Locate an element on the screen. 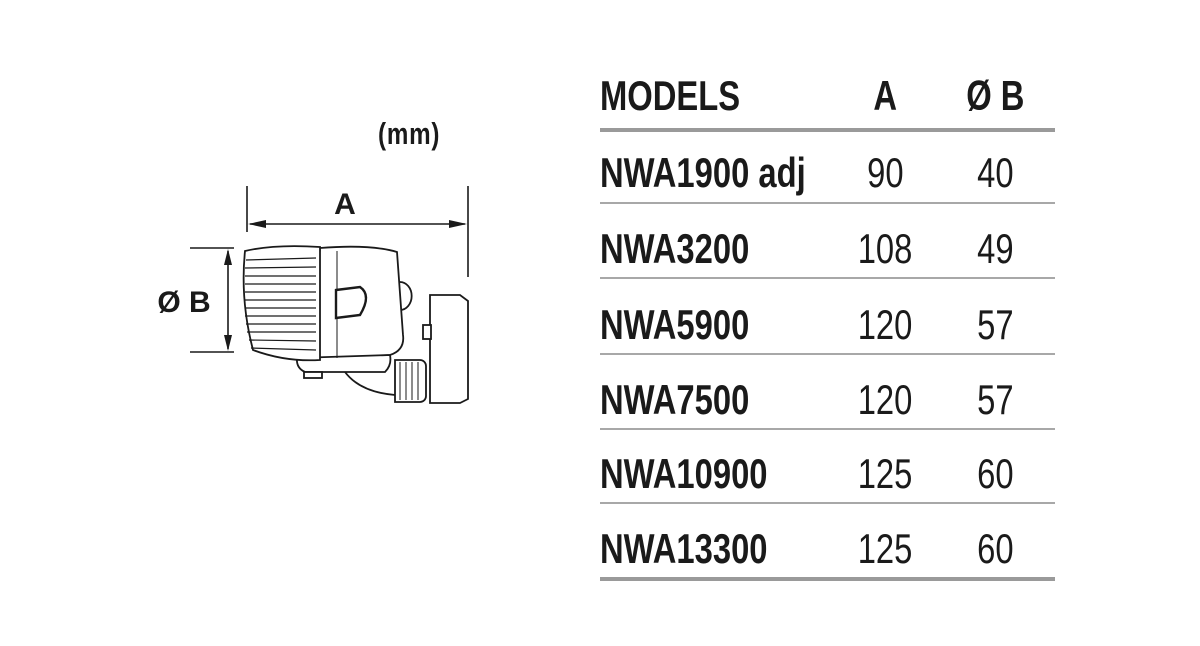  table-row: NWA10900 125 60 is located at coordinates (827, 475).